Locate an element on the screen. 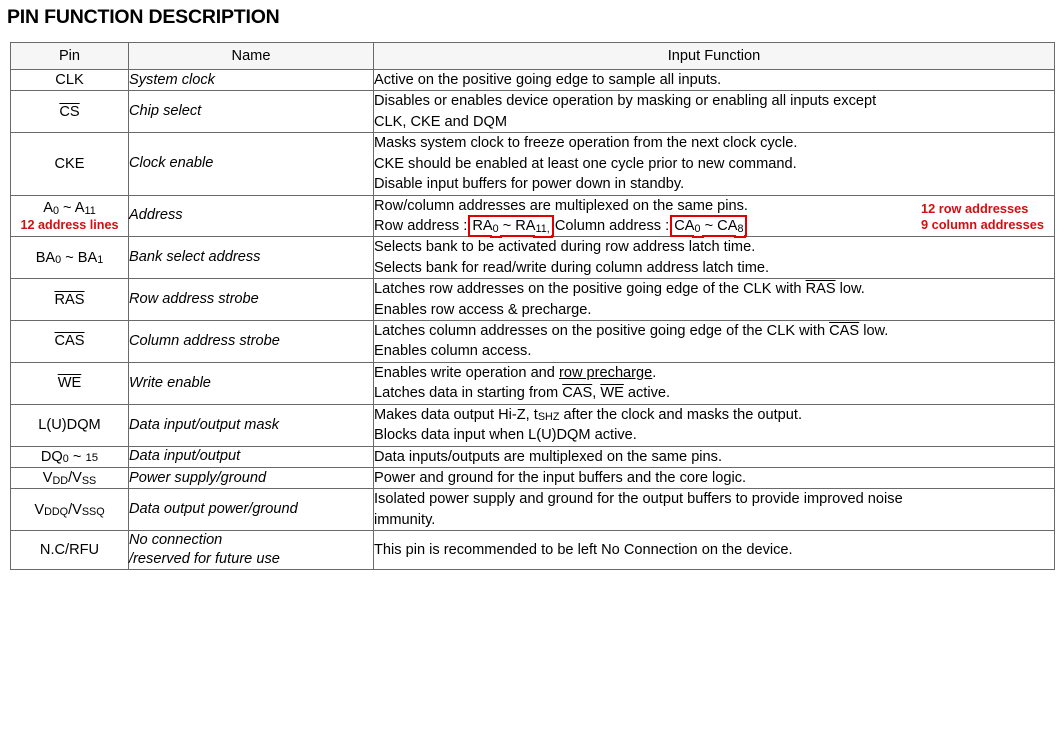 The width and height of the screenshot is (1064, 741). subscript: 0 is located at coordinates (495, 228).